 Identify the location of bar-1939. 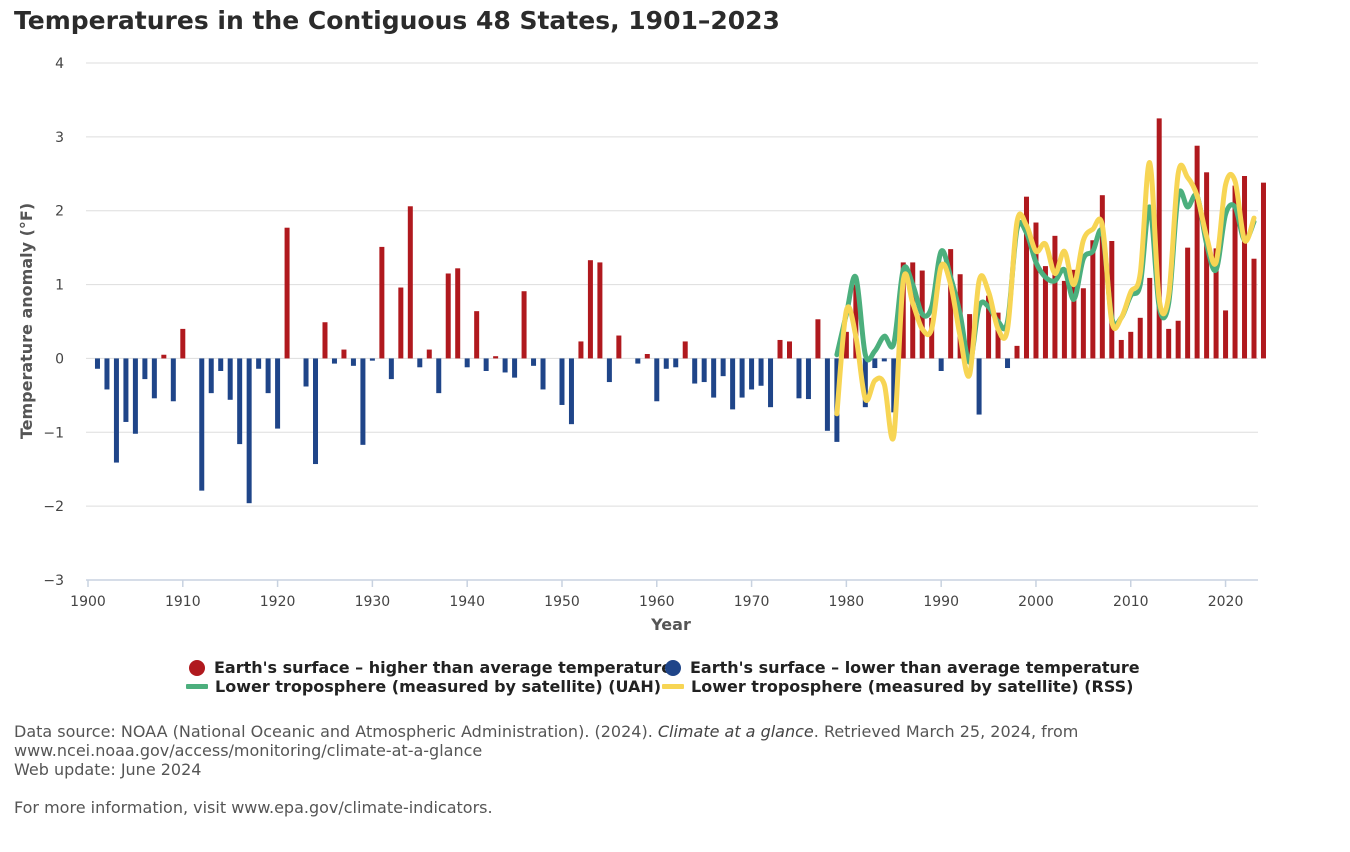
(458, 313).